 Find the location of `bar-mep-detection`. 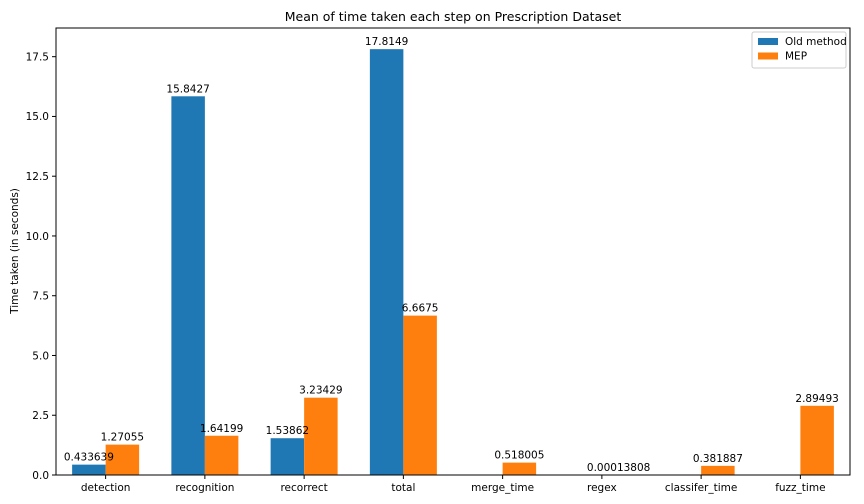

bar-mep-detection is located at coordinates (122, 459).